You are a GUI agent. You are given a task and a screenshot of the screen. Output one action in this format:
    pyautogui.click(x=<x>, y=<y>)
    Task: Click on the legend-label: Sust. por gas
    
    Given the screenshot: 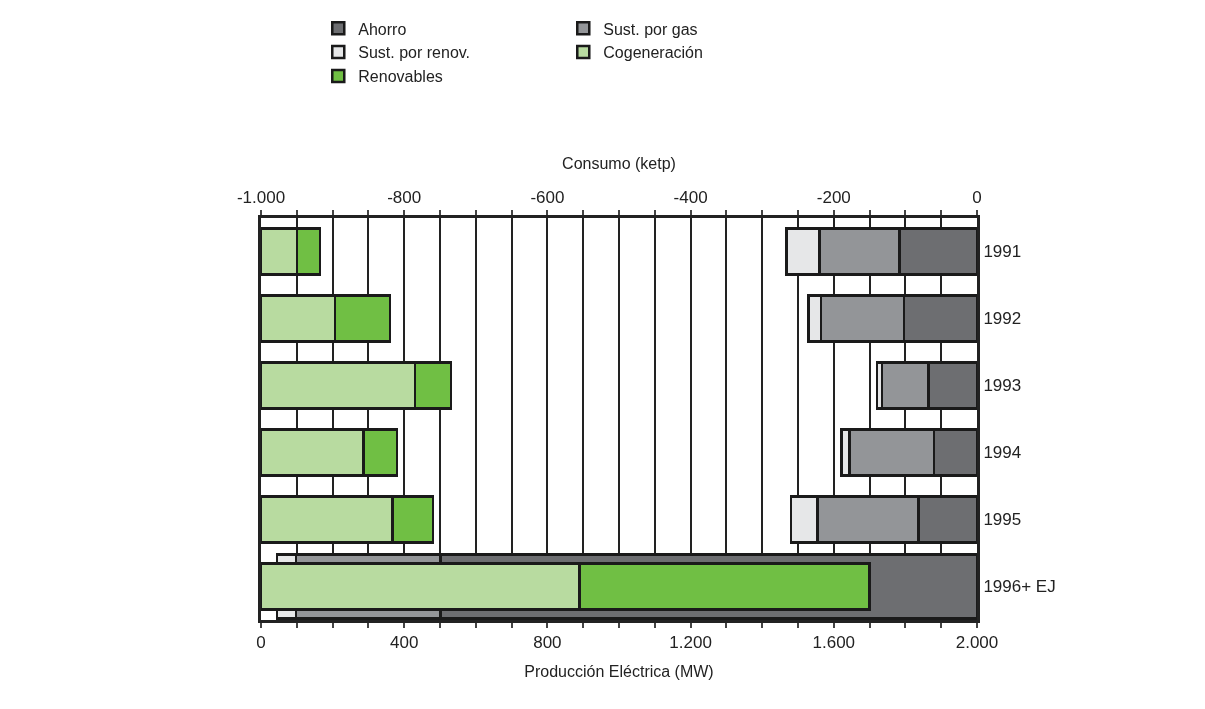 What is the action you would take?
    pyautogui.click(x=650, y=29)
    